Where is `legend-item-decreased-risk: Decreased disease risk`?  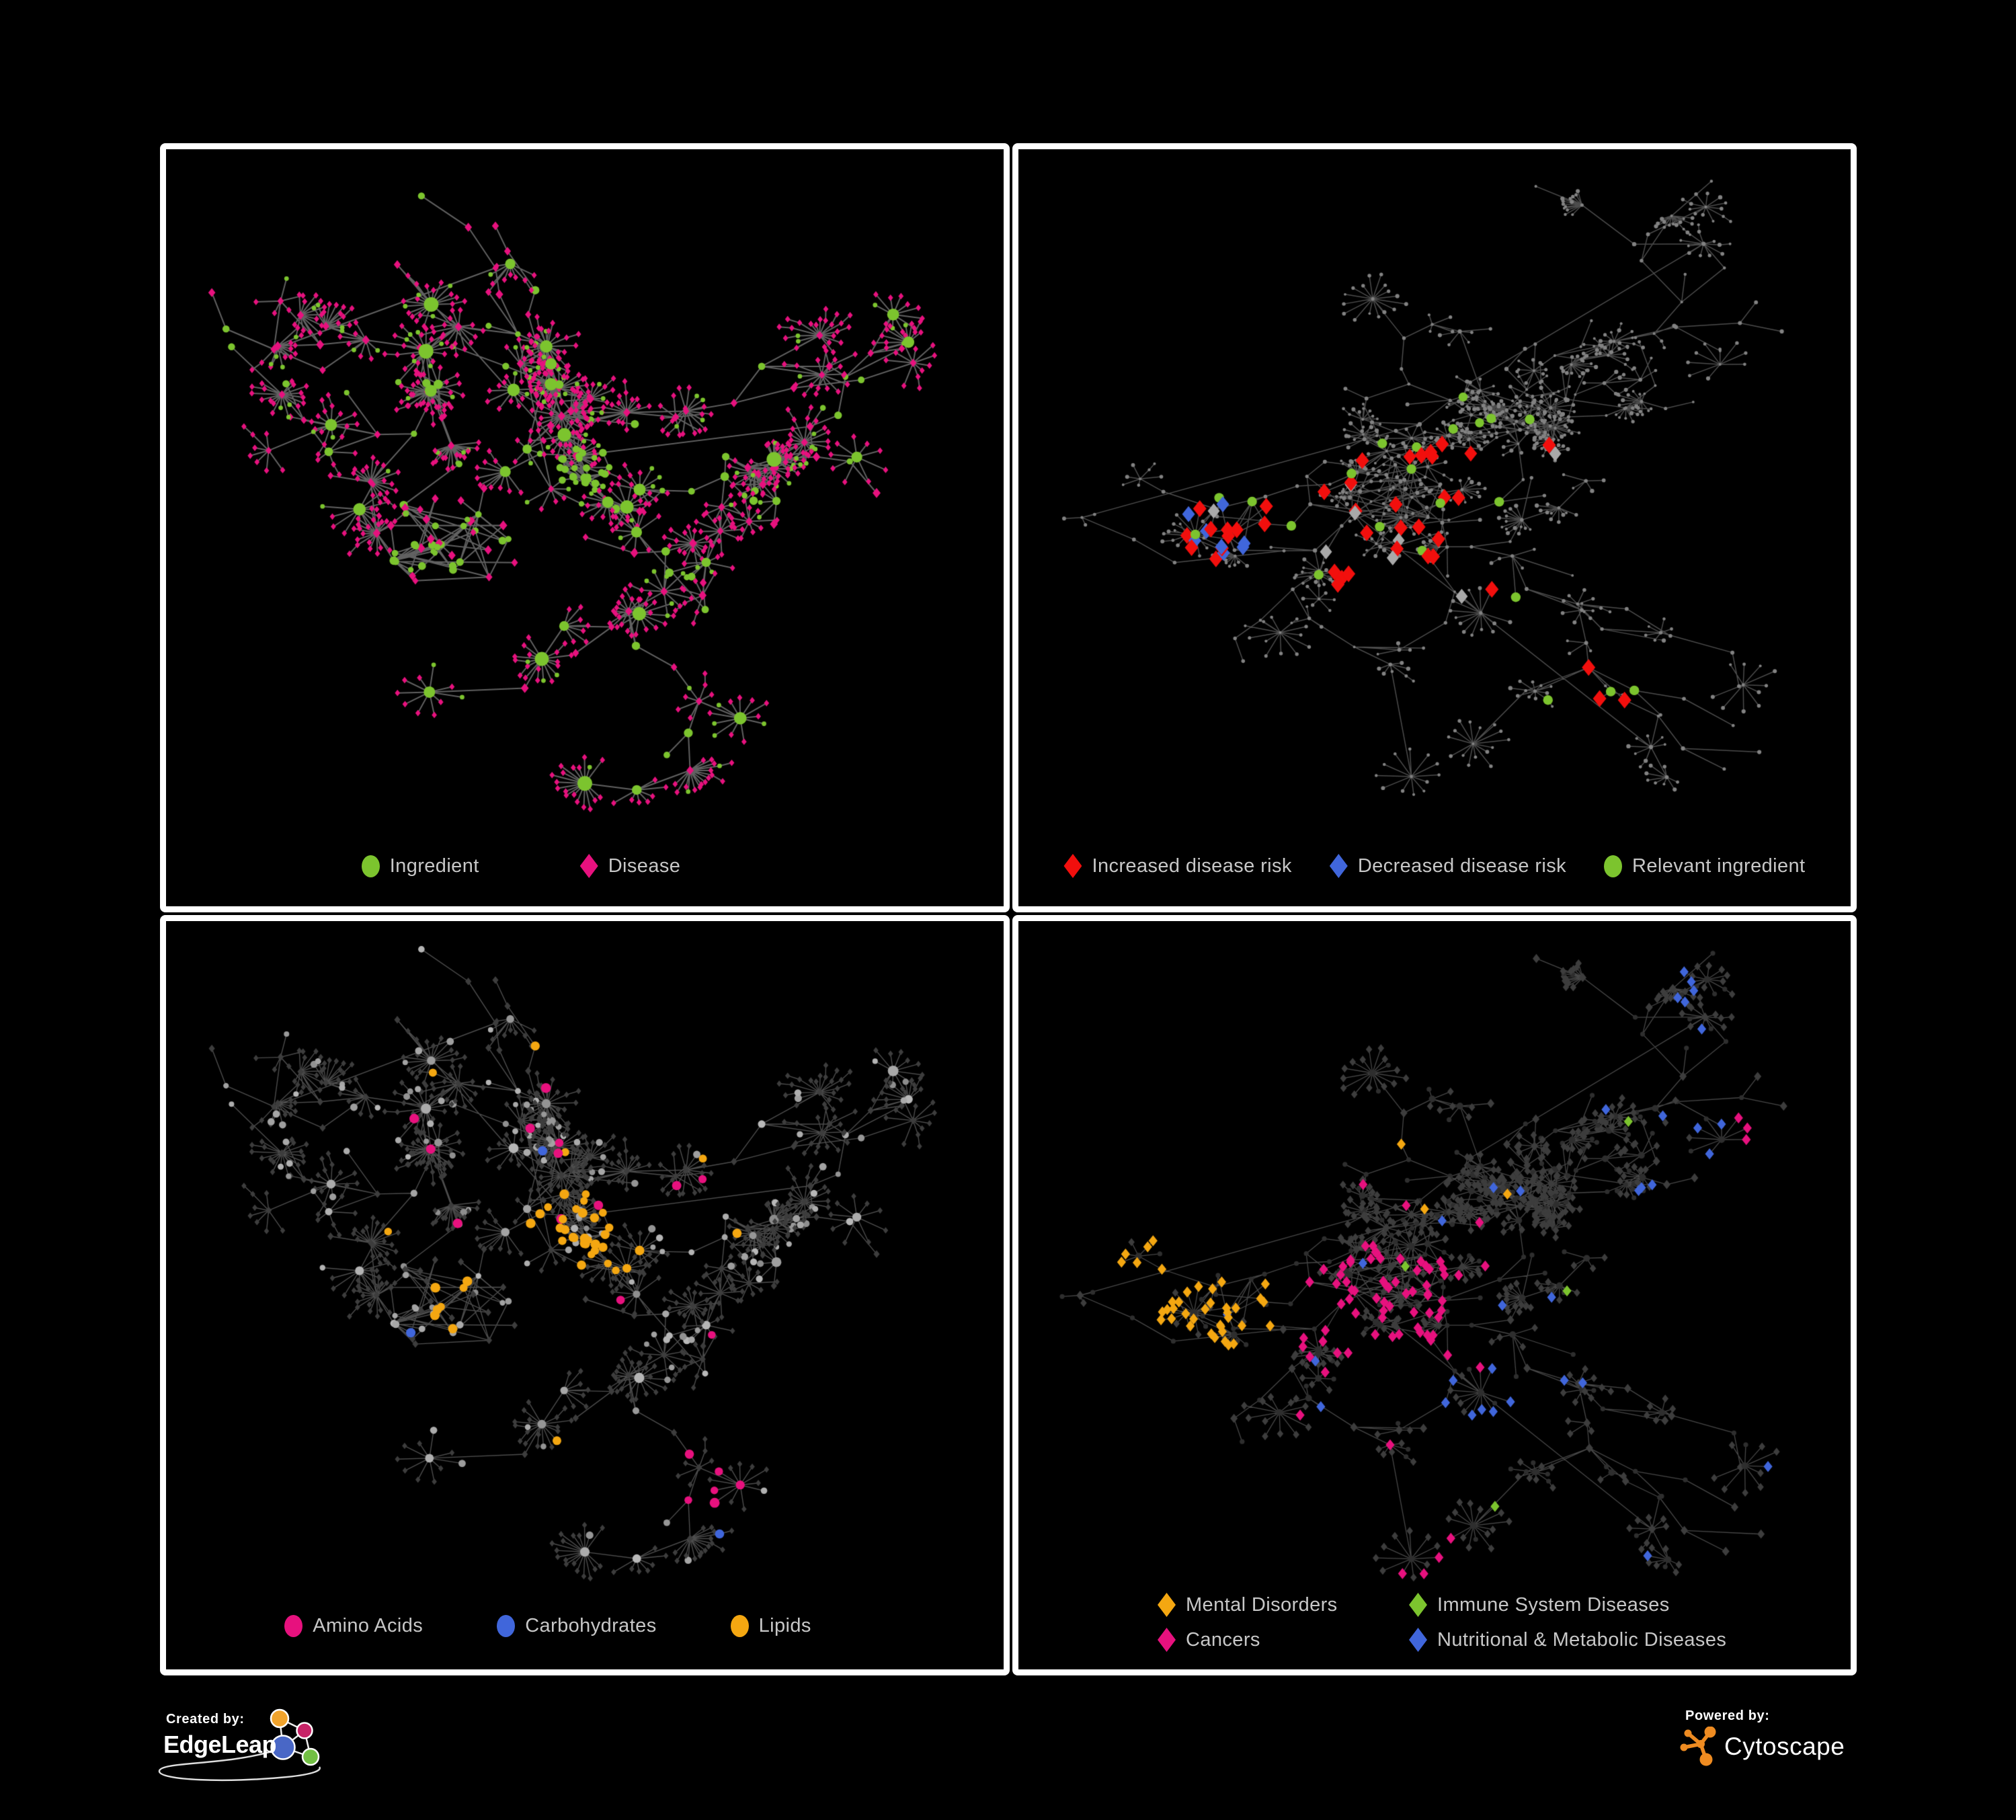
legend-item-decreased-risk: Decreased disease risk is located at coordinates (1448, 866).